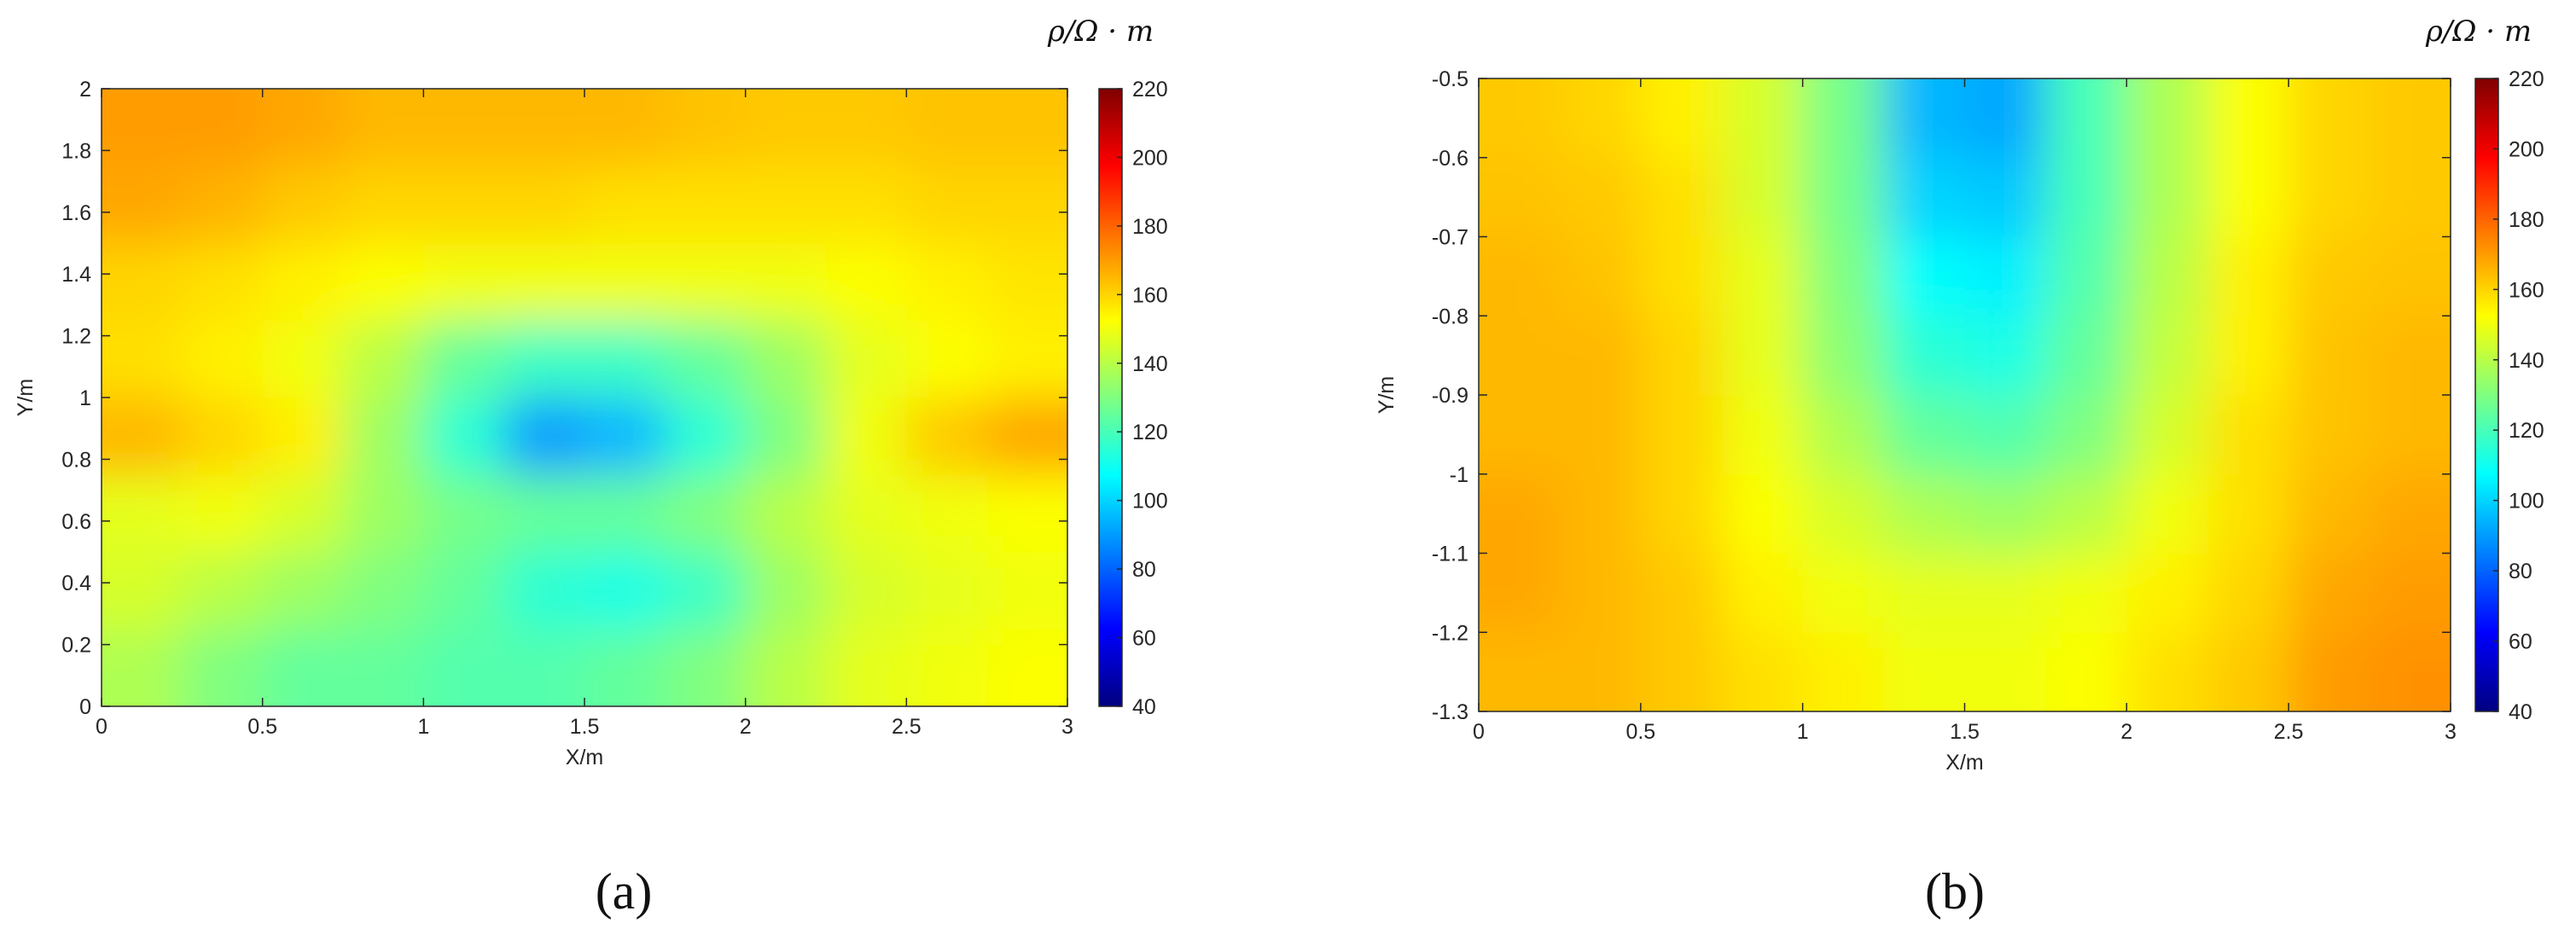 The height and width of the screenshot is (952, 2576). I want to click on y-tick-label: 1.8, so click(76, 151).